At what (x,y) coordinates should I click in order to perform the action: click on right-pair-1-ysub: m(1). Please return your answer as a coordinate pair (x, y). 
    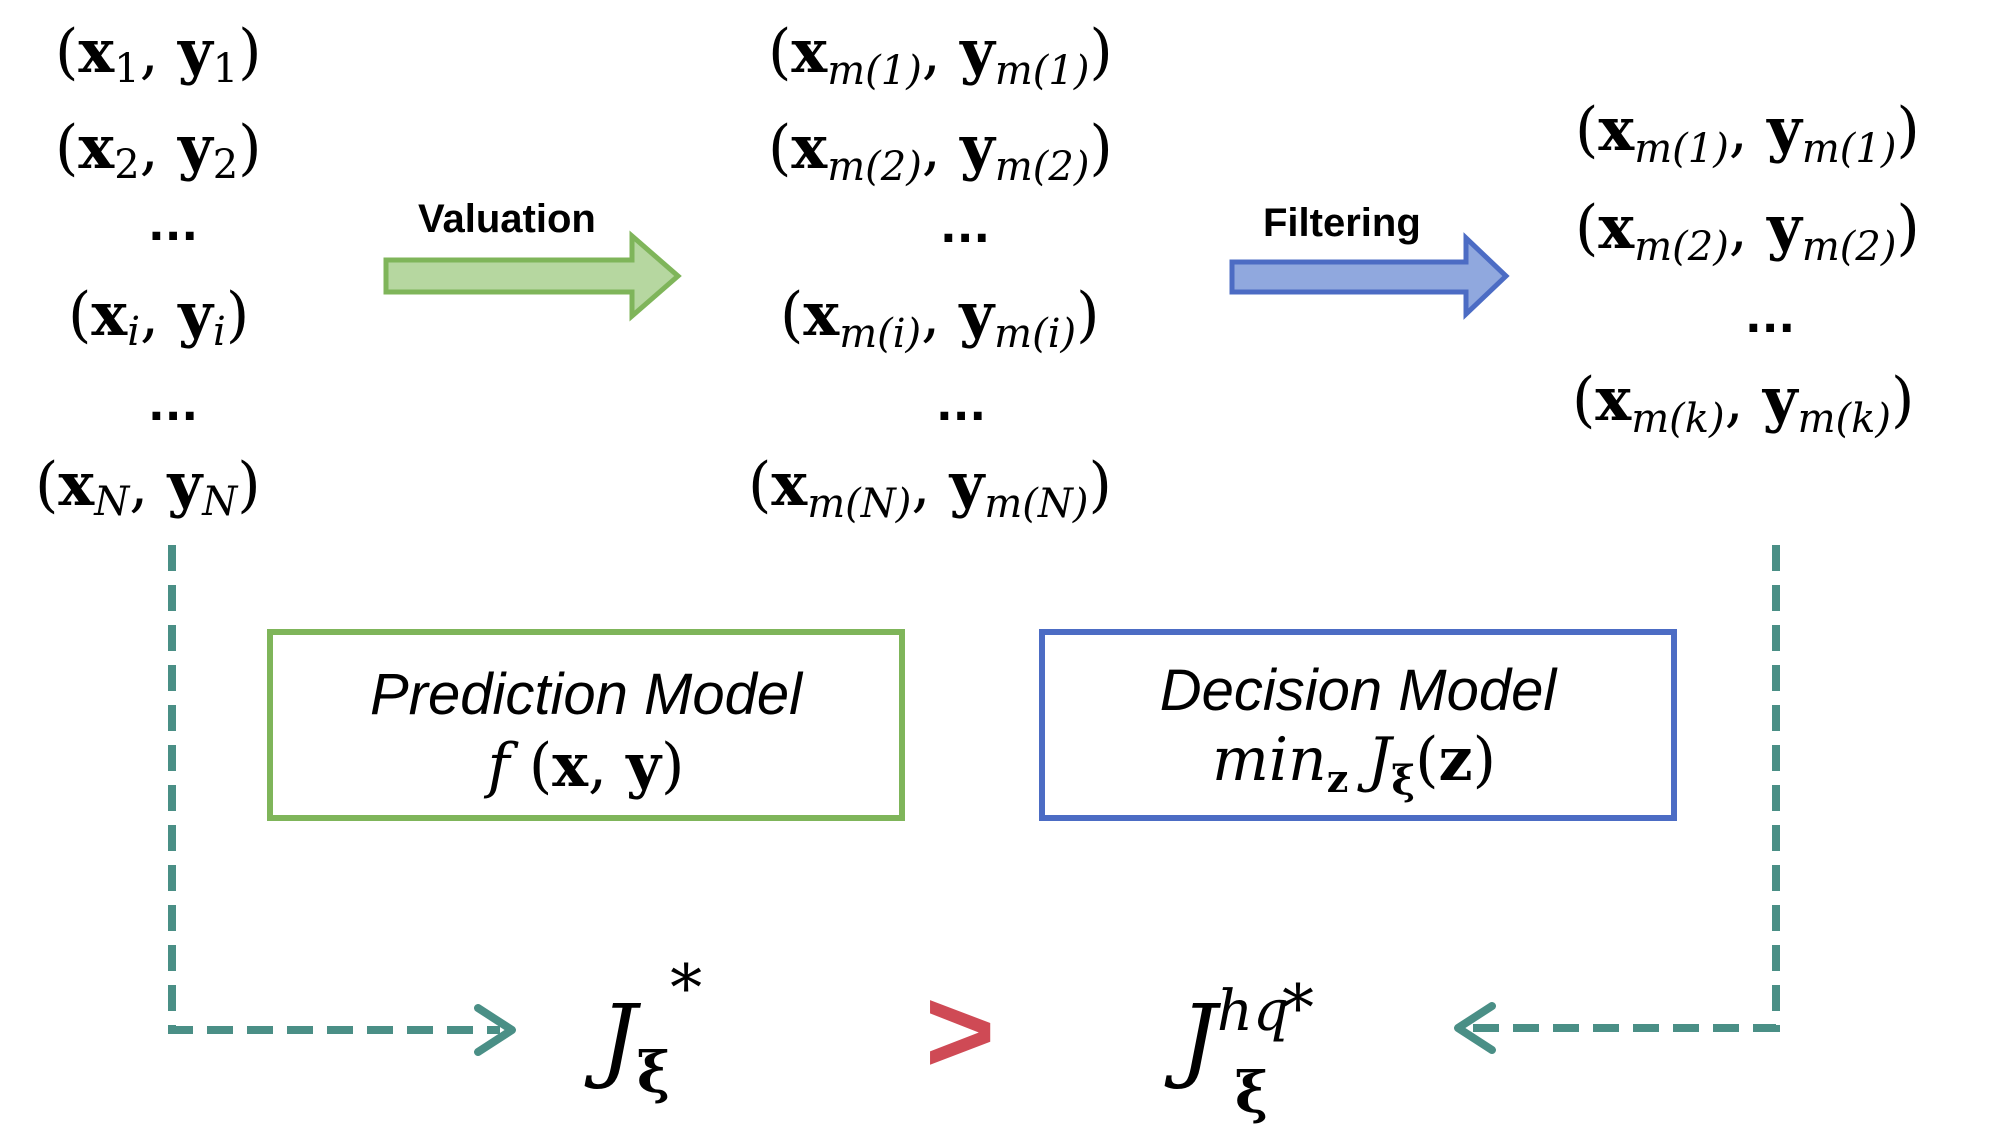
    Looking at the image, I should click on (1849, 149).